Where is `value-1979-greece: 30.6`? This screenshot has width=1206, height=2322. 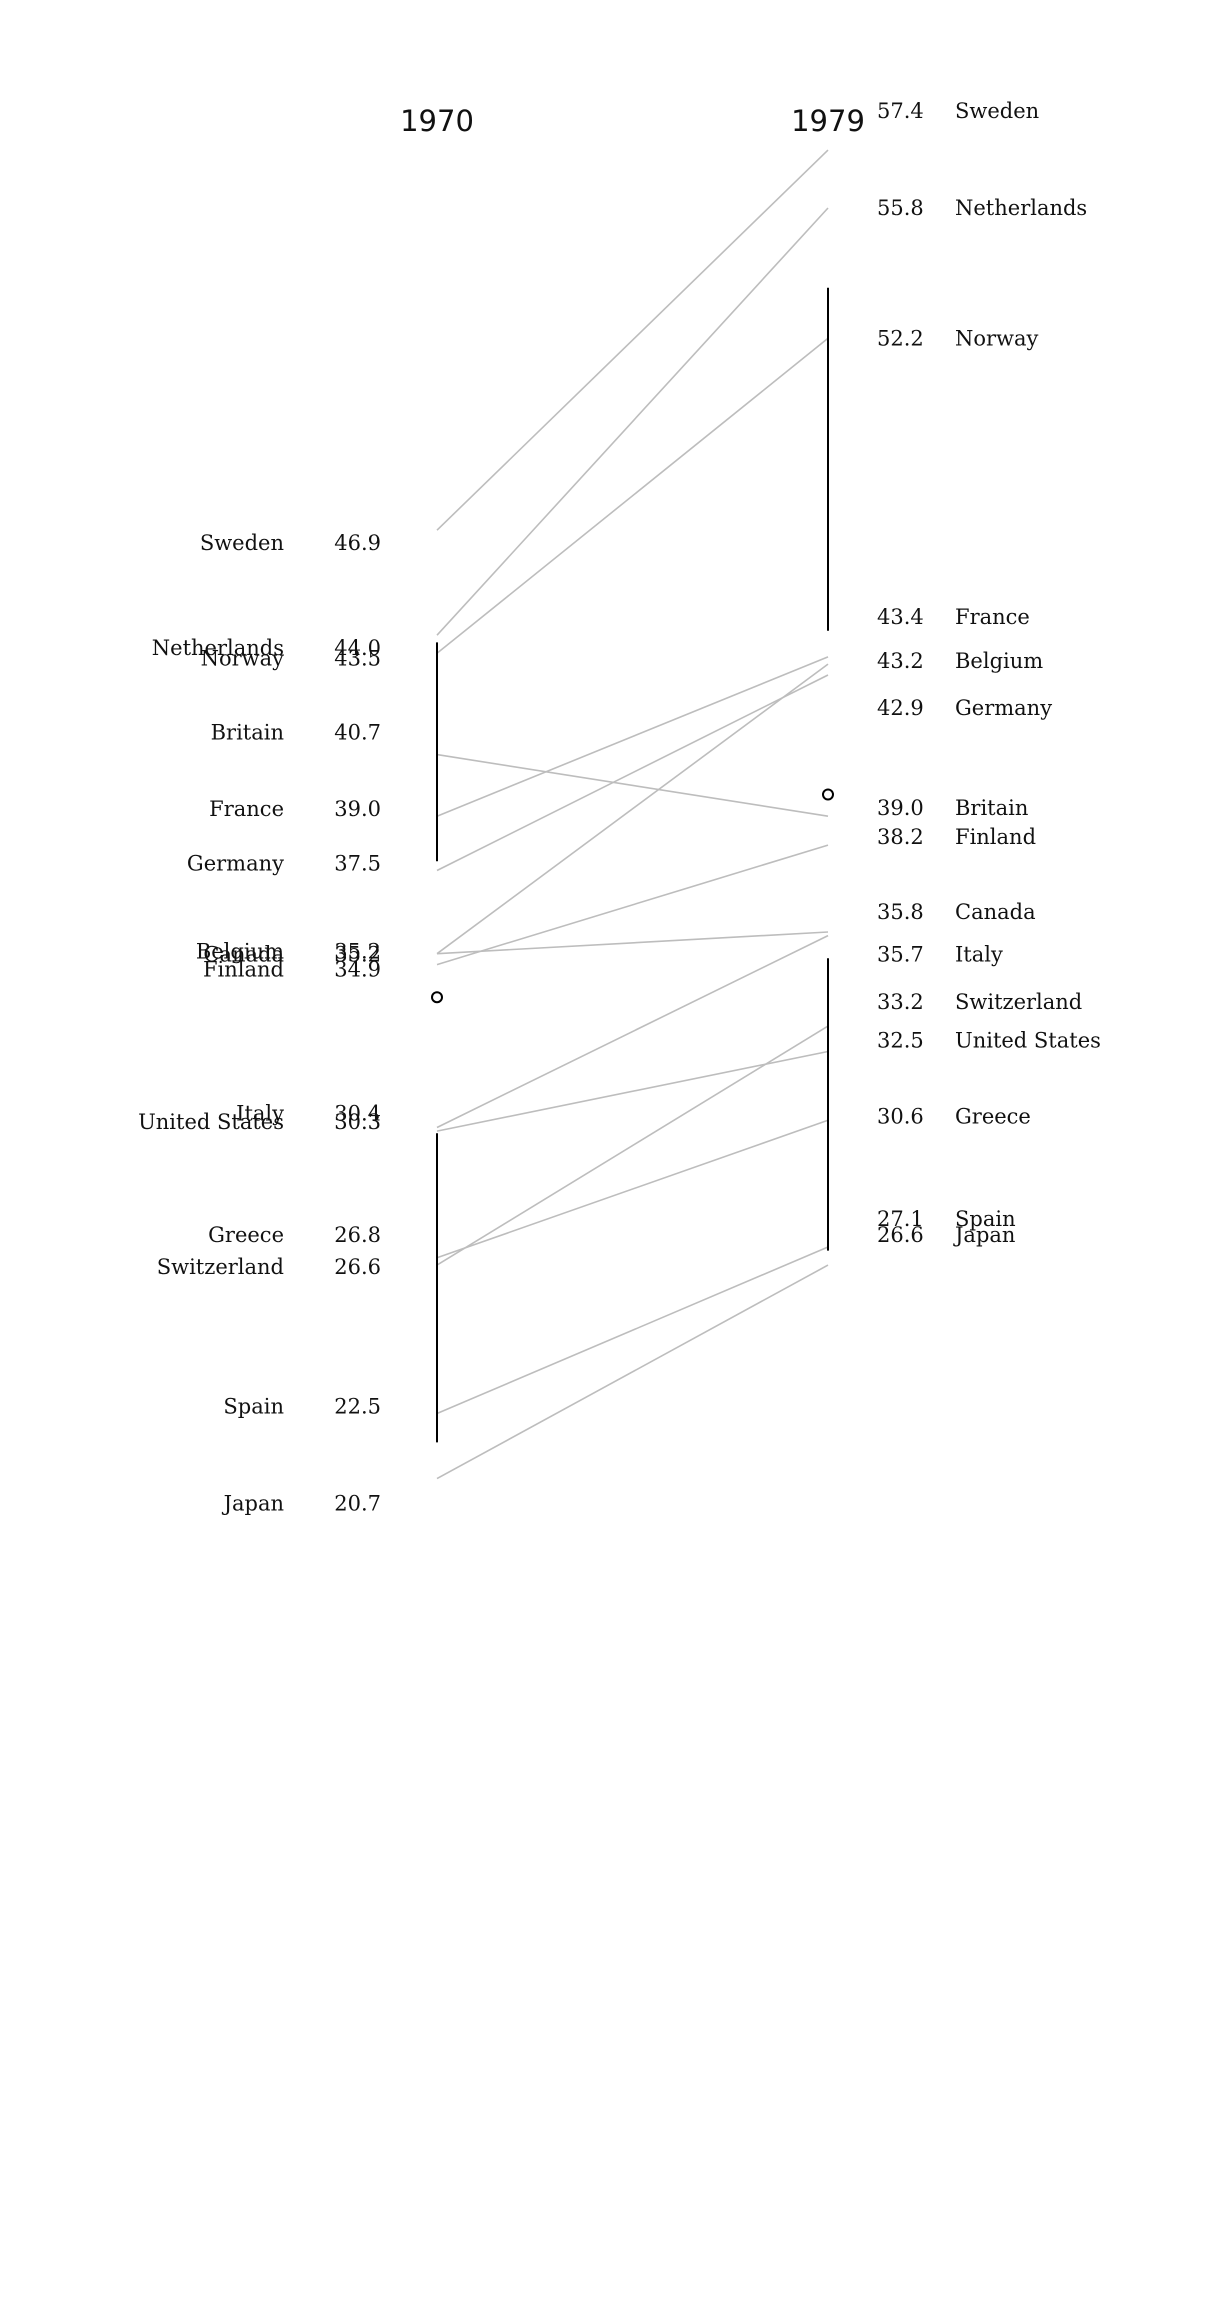 value-1979-greece: 30.6 is located at coordinates (900, 1116).